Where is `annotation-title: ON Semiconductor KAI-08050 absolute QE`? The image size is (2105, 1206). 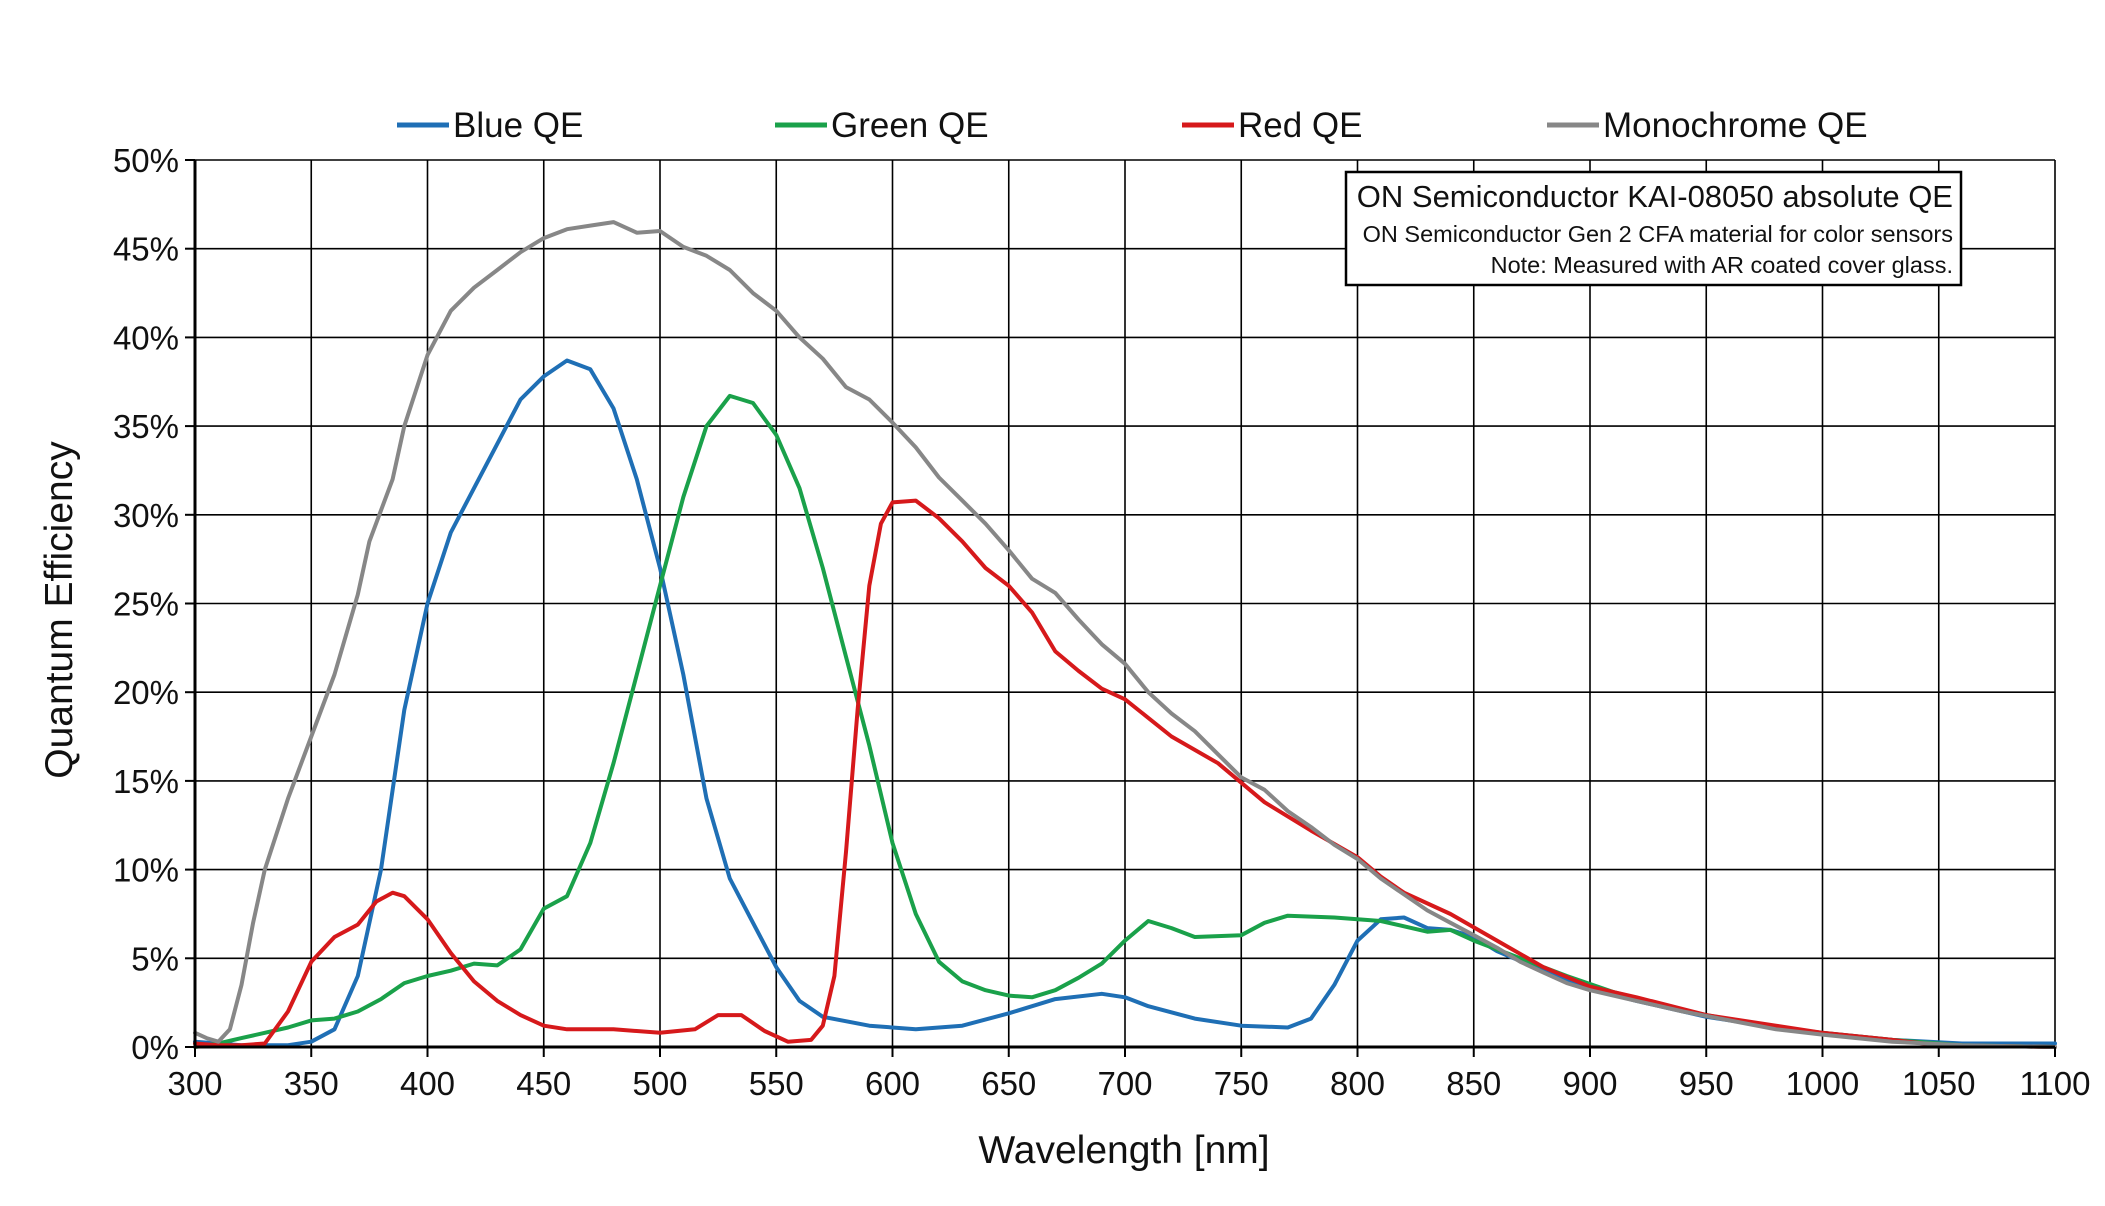
annotation-title: ON Semiconductor KAI-08050 absolute QE is located at coordinates (1655, 196).